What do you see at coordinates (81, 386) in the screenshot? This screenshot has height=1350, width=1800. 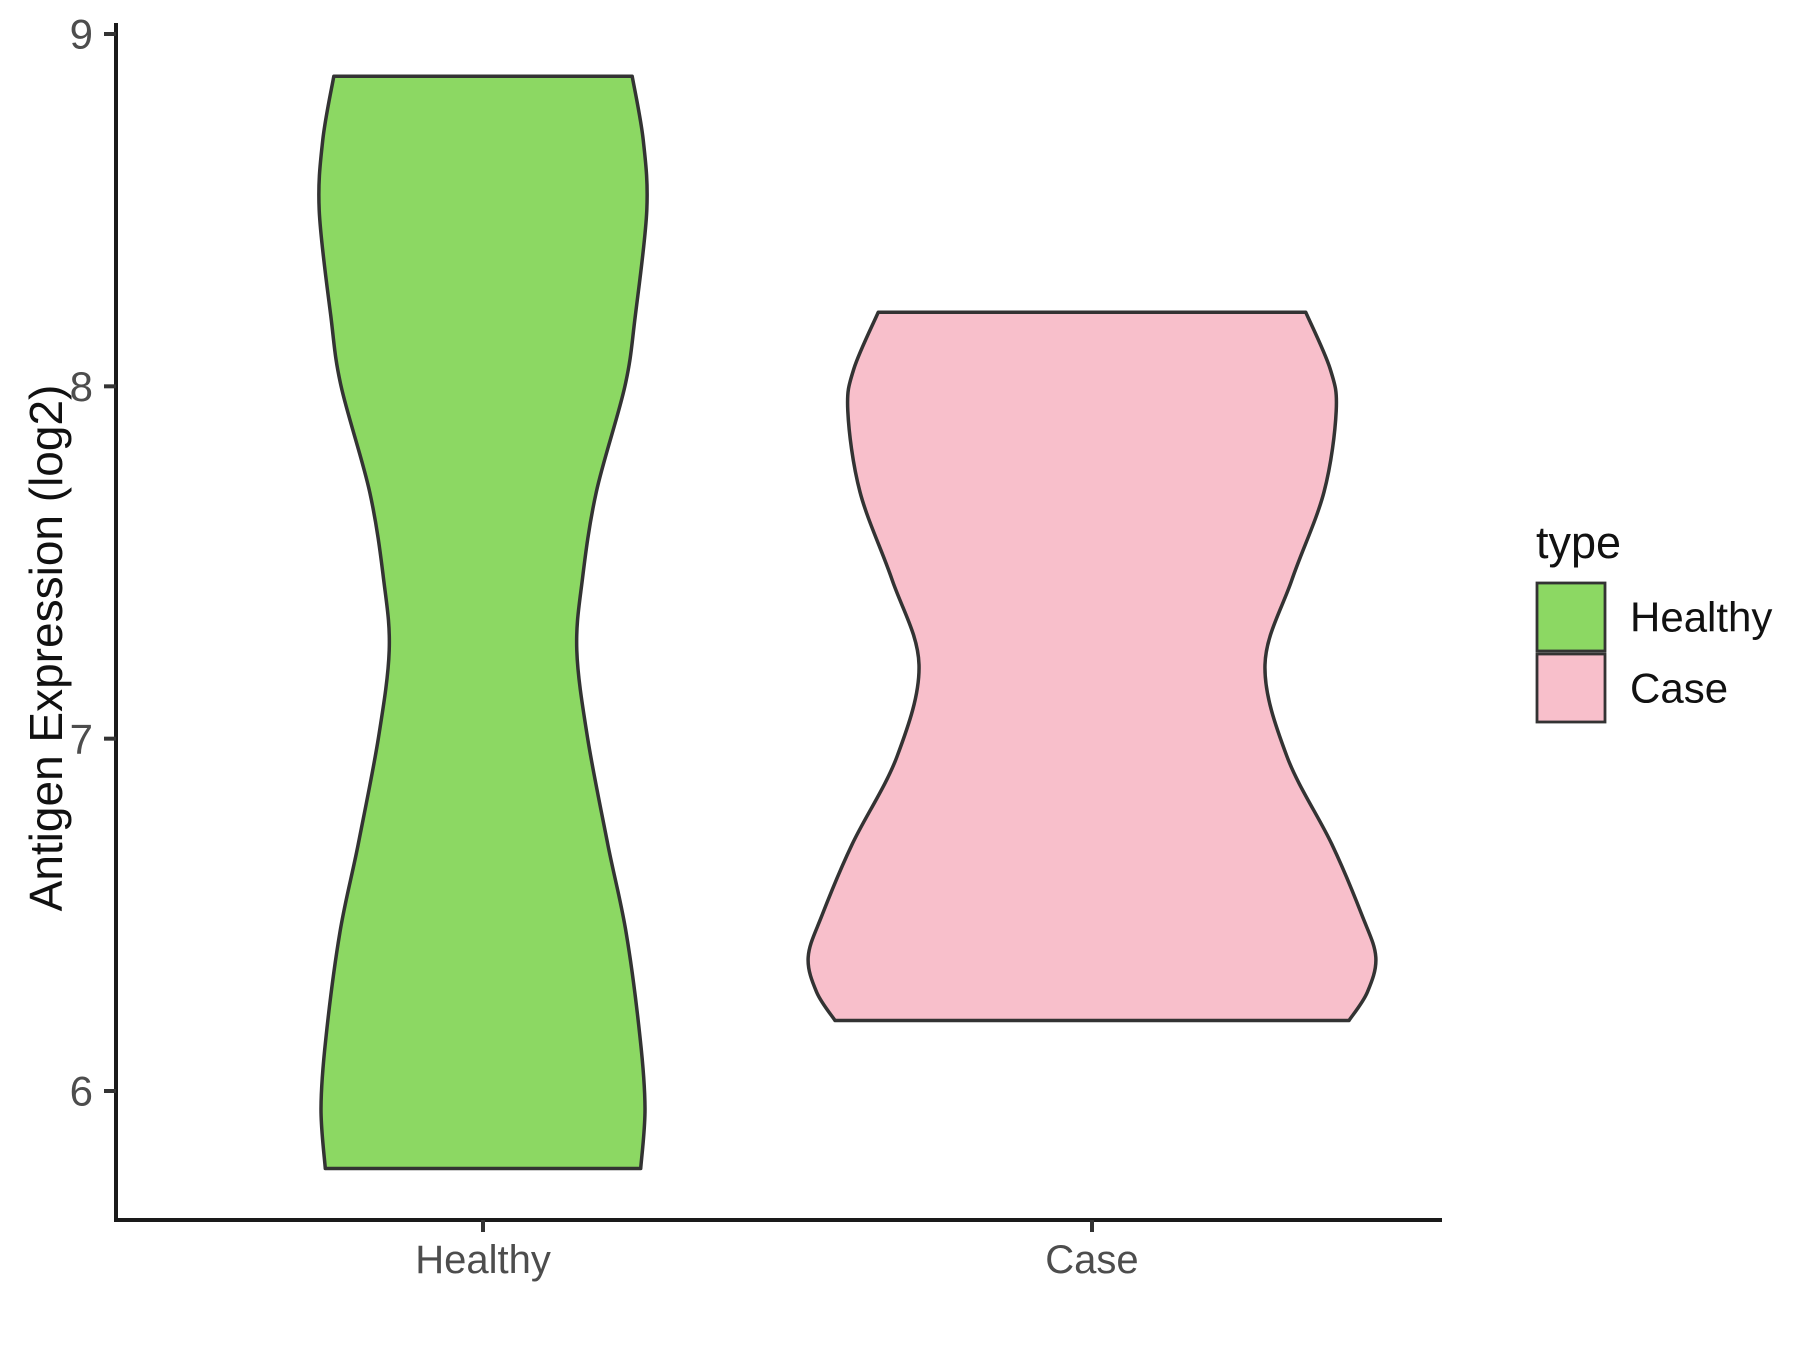 I see `y-tick-label: 8` at bounding box center [81, 386].